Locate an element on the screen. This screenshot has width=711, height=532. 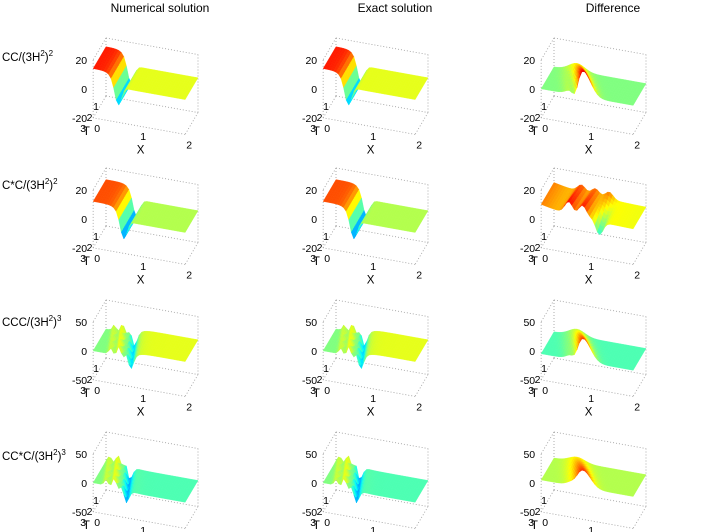
row-label-3-mid: ) is located at coordinates (55, 323).